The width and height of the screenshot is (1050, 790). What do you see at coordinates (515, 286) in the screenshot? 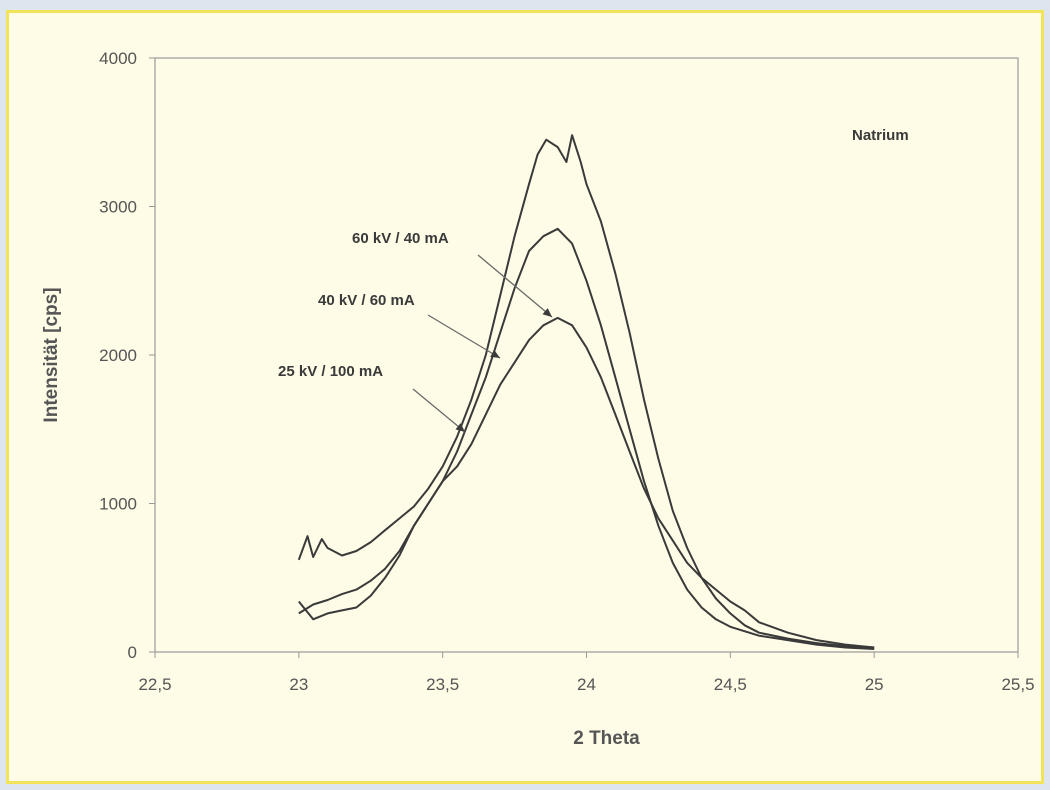
I see `annotation-60kv-40ma-arrow-line` at bounding box center [515, 286].